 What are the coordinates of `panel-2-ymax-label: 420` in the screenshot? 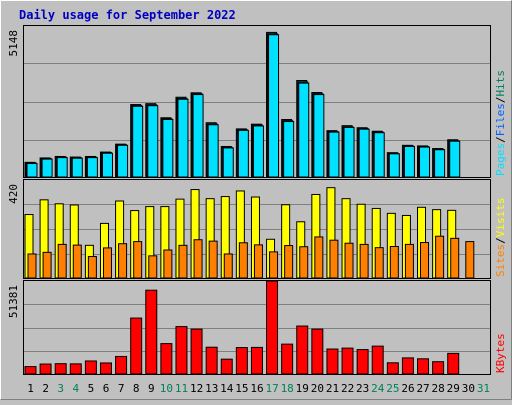 It's located at (13, 194).